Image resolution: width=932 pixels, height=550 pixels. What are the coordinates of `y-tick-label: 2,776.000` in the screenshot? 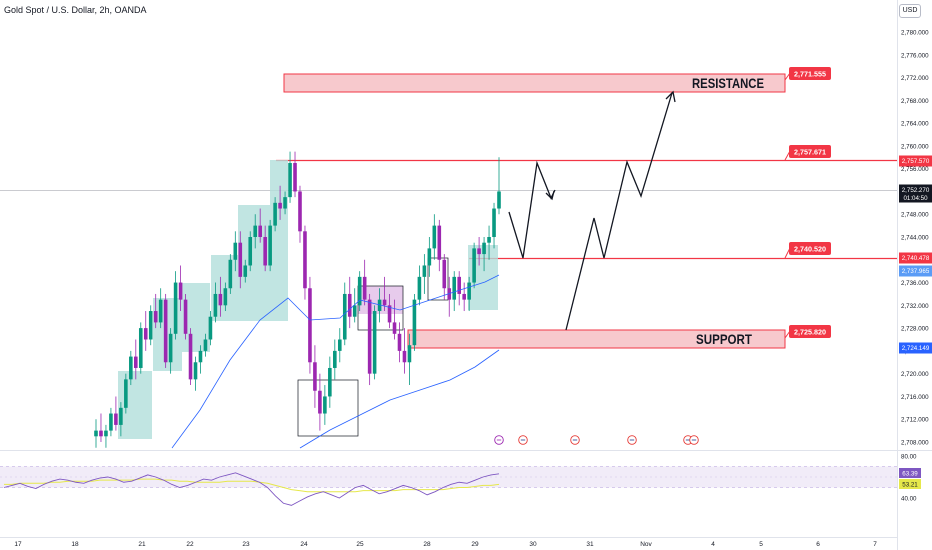 It's located at (915, 55).